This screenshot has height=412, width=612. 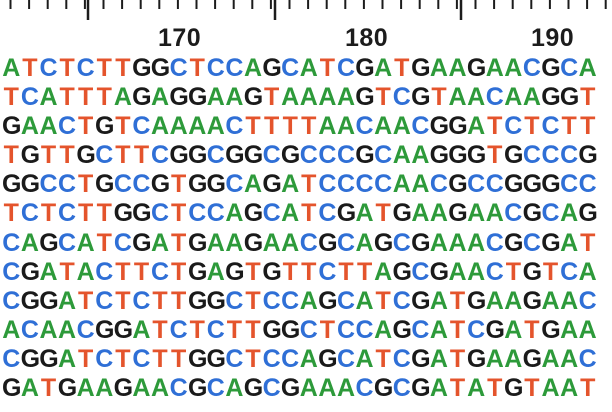 What do you see at coordinates (307, 213) in the screenshot?
I see `sequence-row: TCTCT TGGCTCCAGCATCGATGAAGAACGCAG` at bounding box center [307, 213].